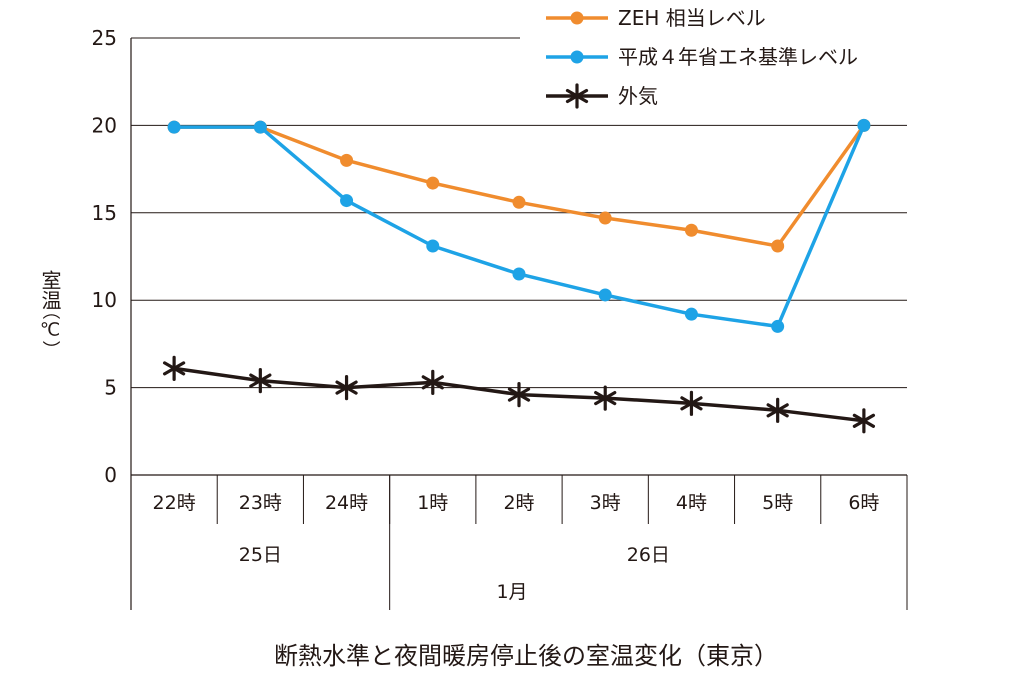 This screenshot has height=682, width=1024. I want to click on x-tick-label: 6時, so click(863, 503).